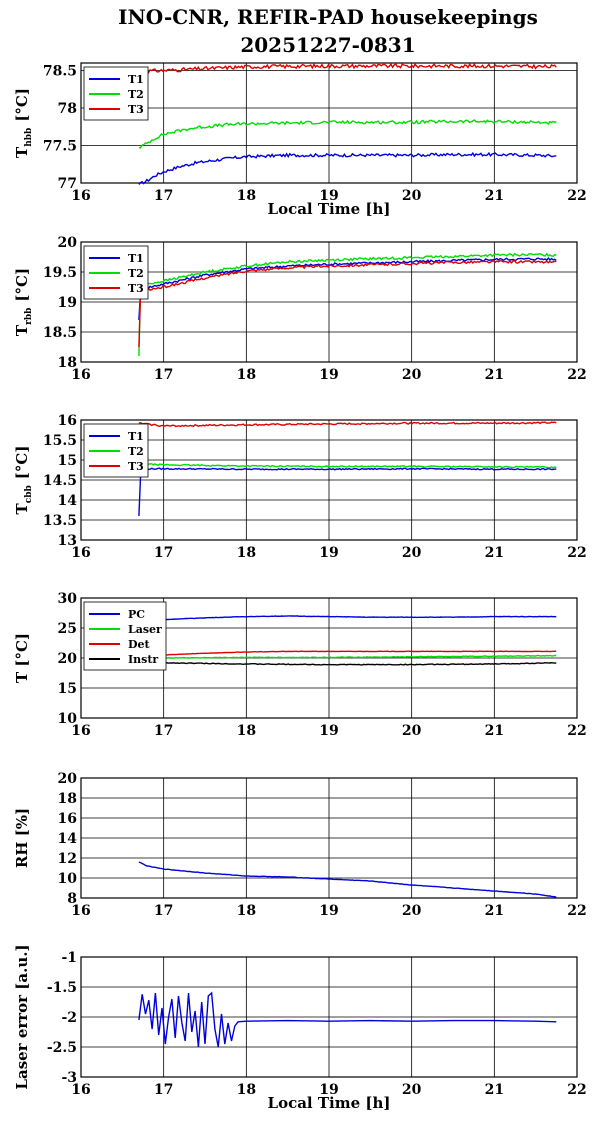 The width and height of the screenshot is (595, 1134). I want to click on y-axis-label-main: Laser error [a.u.], so click(22, 1016).